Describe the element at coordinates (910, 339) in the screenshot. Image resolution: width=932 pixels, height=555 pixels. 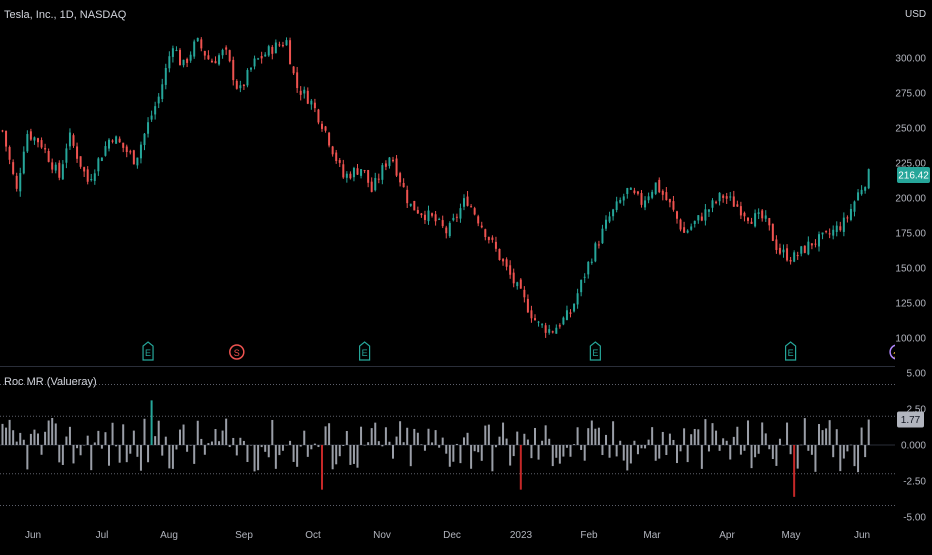
I see `price-tick-label: 100.00` at that location.